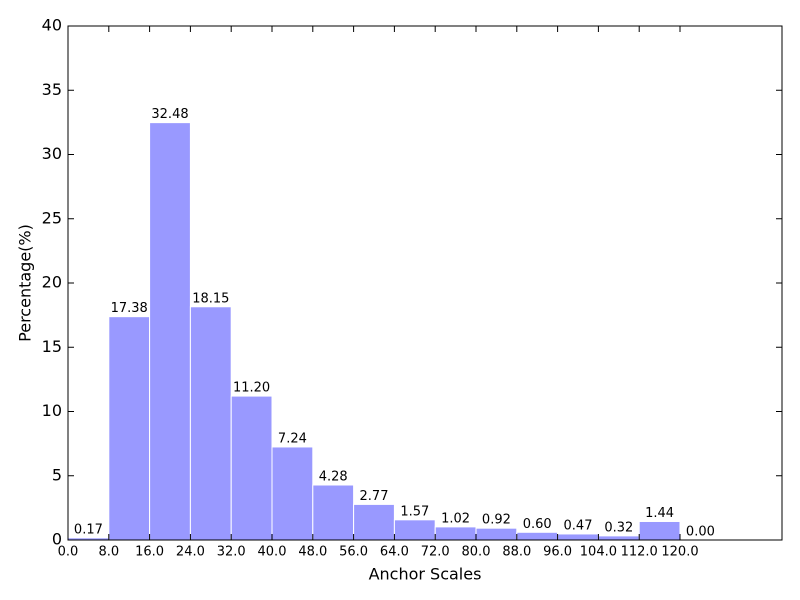 This screenshot has height=600, width=800. What do you see at coordinates (57, 474) in the screenshot?
I see `y-tick-label: 5` at bounding box center [57, 474].